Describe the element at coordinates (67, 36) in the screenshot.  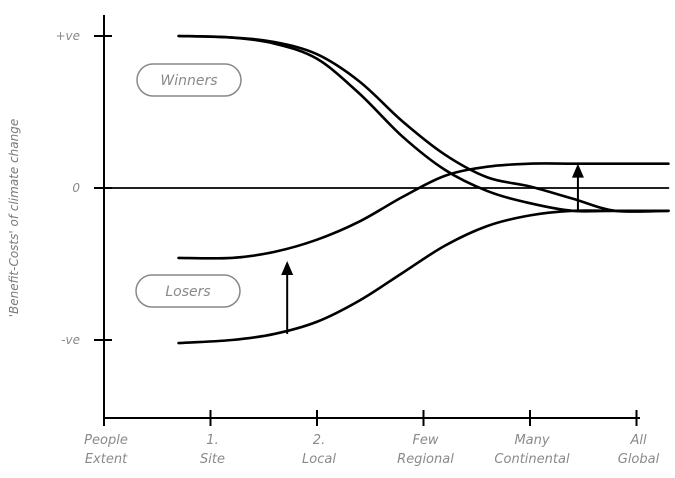
I see `y-tick-label: +ve` at that location.